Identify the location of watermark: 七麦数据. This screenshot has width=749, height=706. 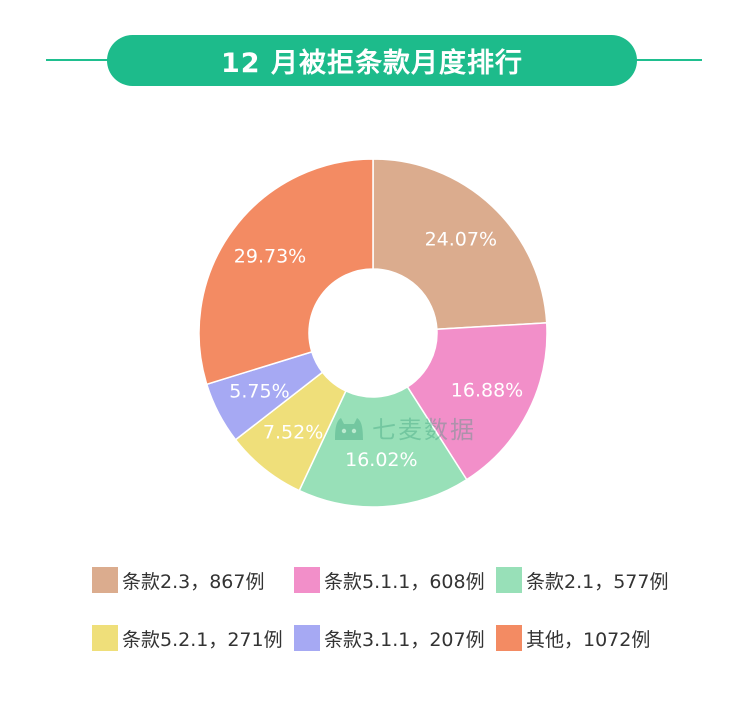
(404, 427).